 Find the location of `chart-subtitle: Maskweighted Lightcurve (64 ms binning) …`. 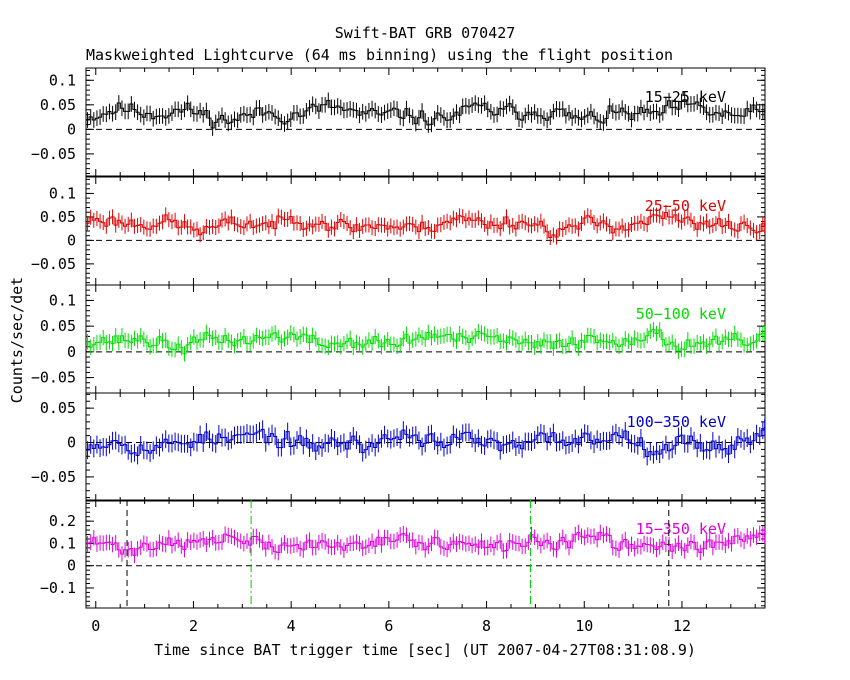

chart-subtitle: Maskweighted Lightcurve (64 ms binning) … is located at coordinates (379, 55).